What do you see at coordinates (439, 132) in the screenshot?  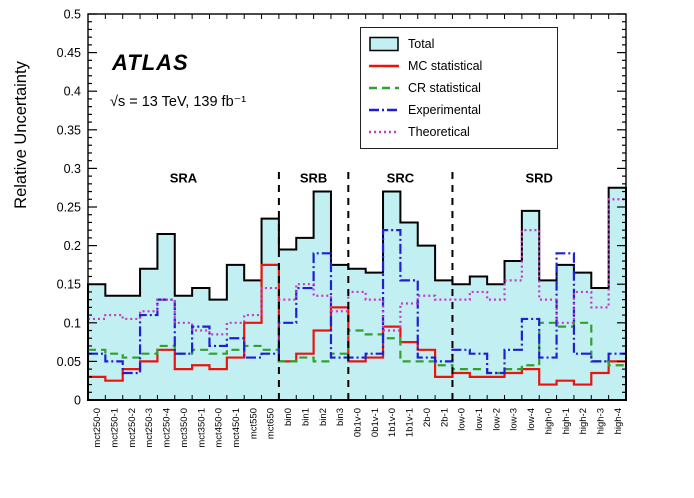 I see `legend-label-theoretical: Theoretical` at bounding box center [439, 132].